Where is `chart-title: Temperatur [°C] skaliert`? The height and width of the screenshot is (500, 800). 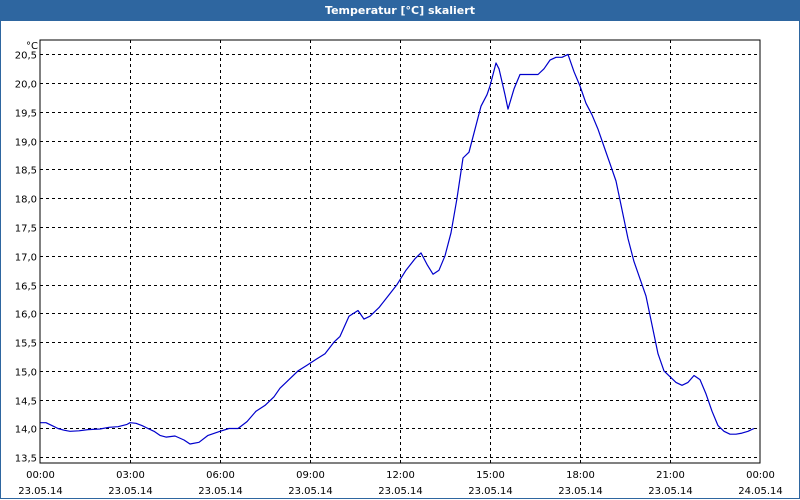
chart-title: Temperatur [°C] skaliert is located at coordinates (400, 10).